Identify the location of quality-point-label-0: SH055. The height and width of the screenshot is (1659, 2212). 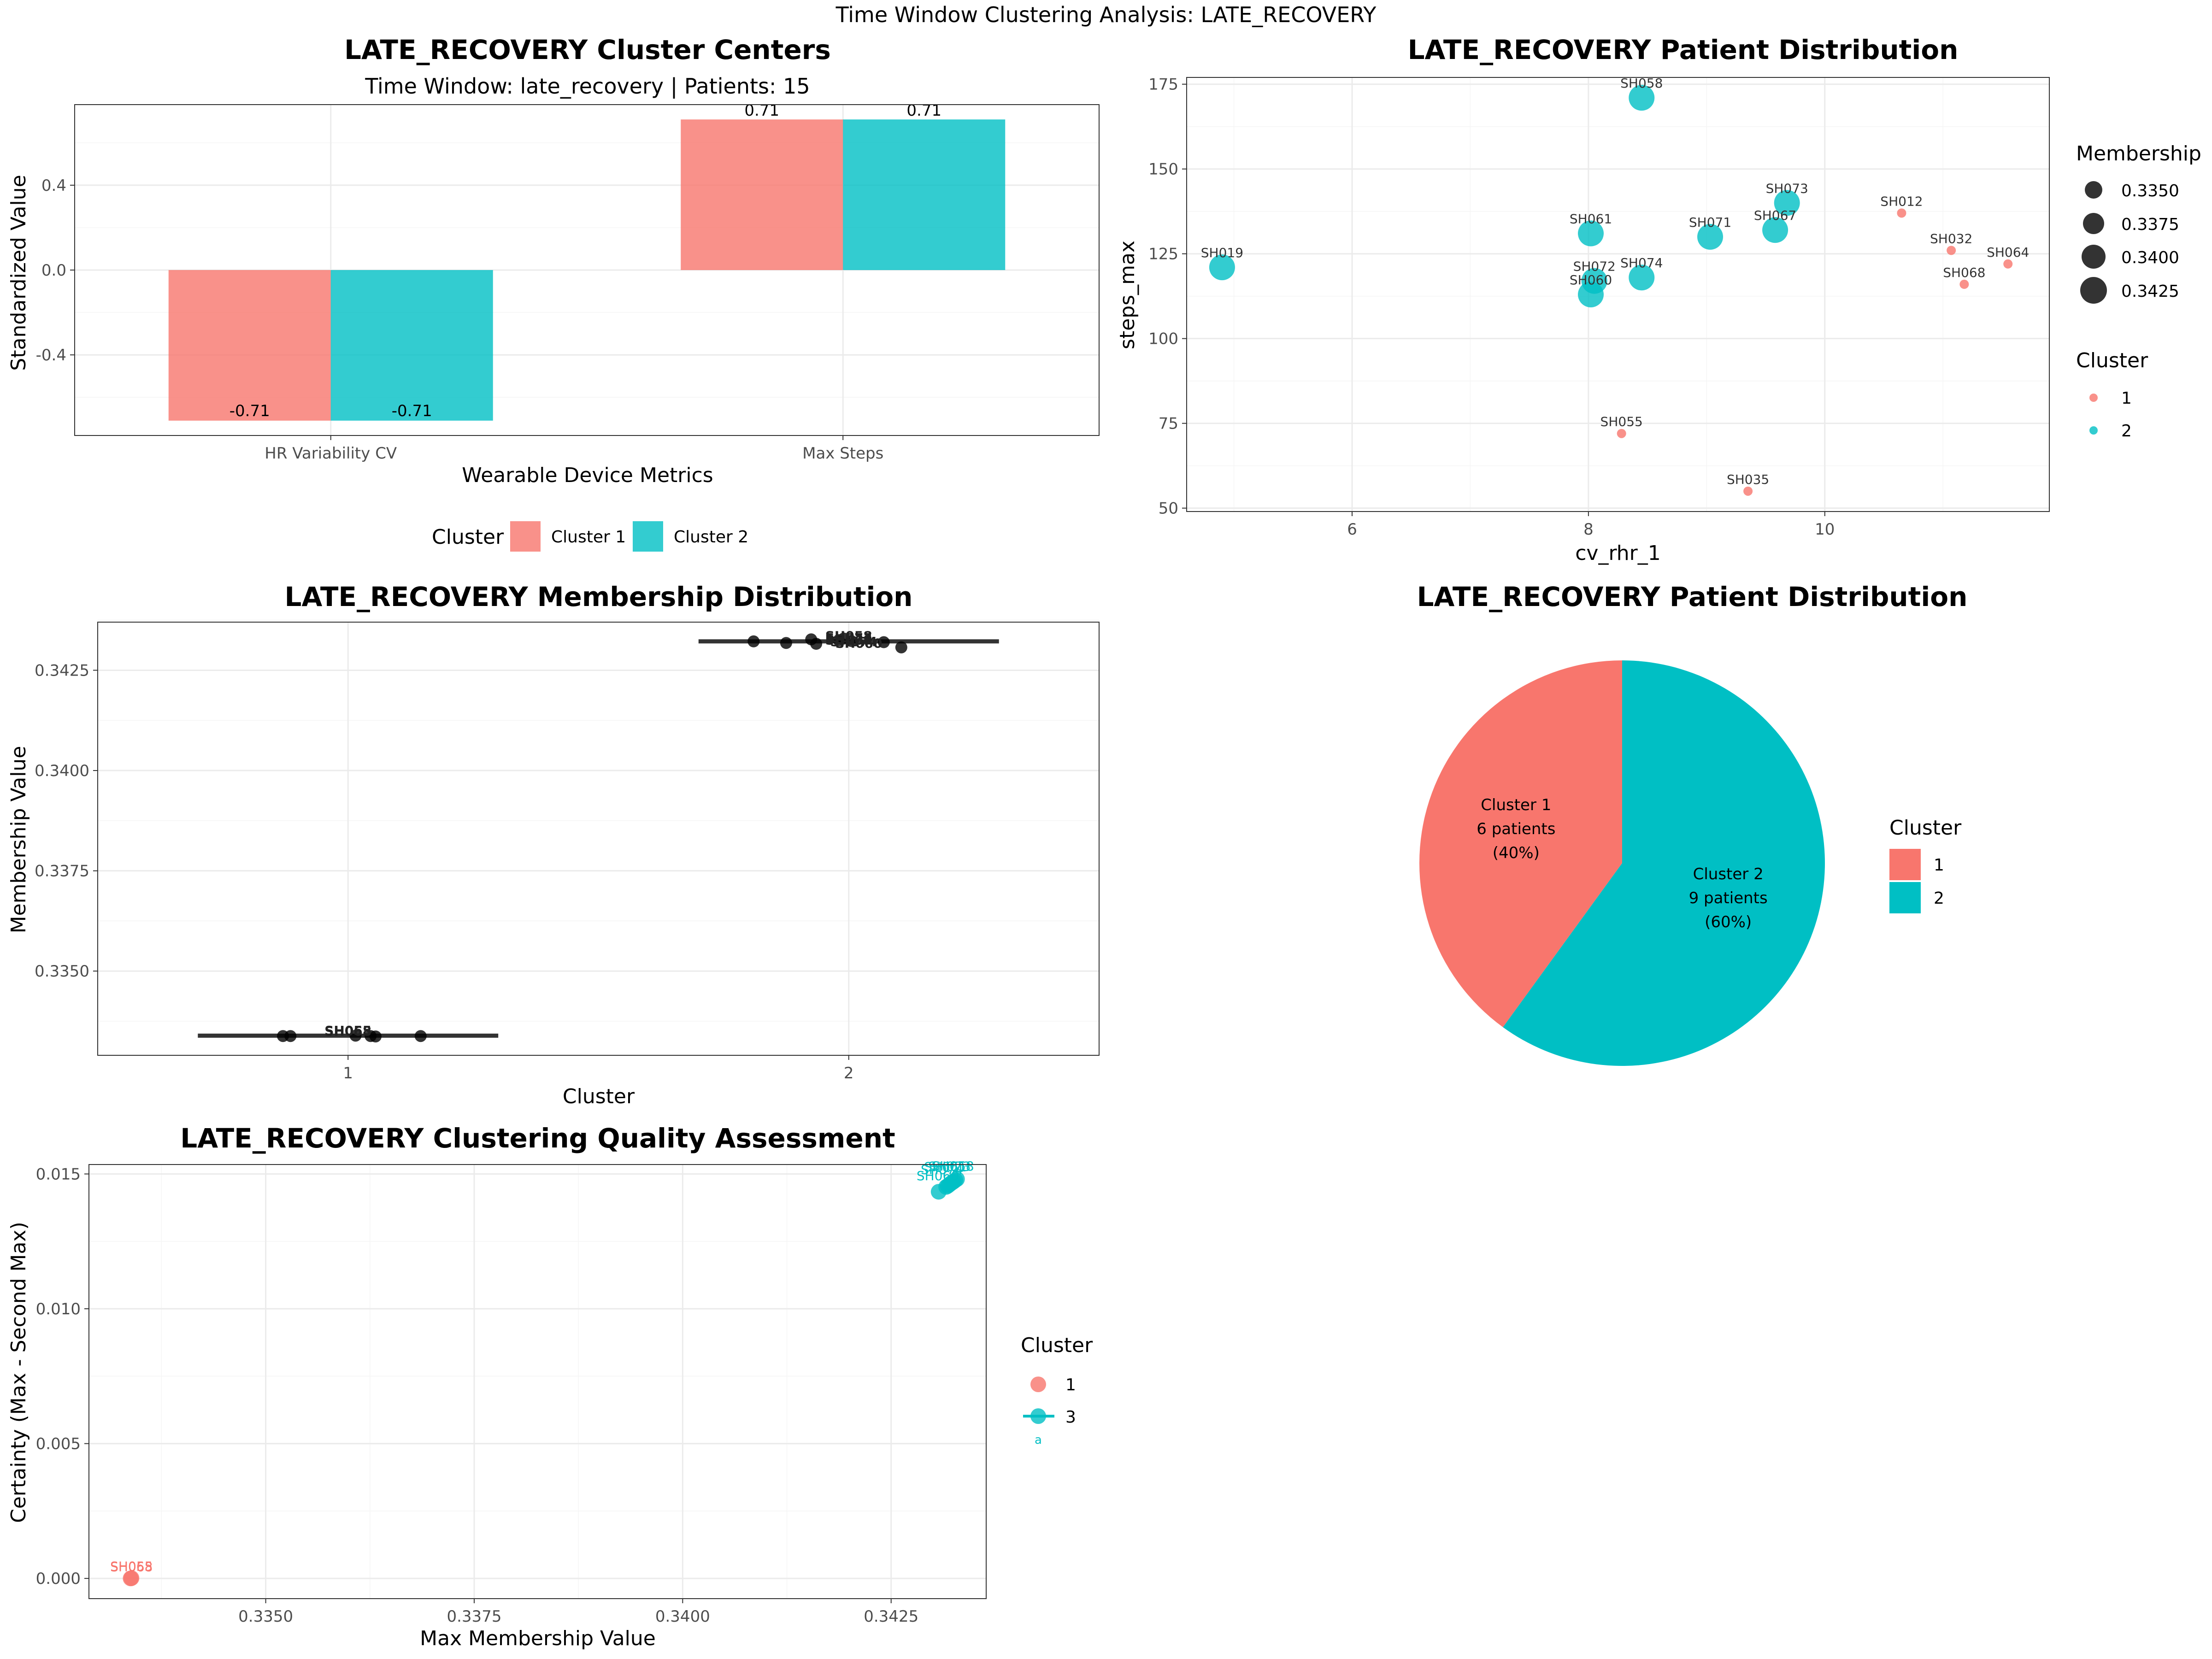
(131, 1566).